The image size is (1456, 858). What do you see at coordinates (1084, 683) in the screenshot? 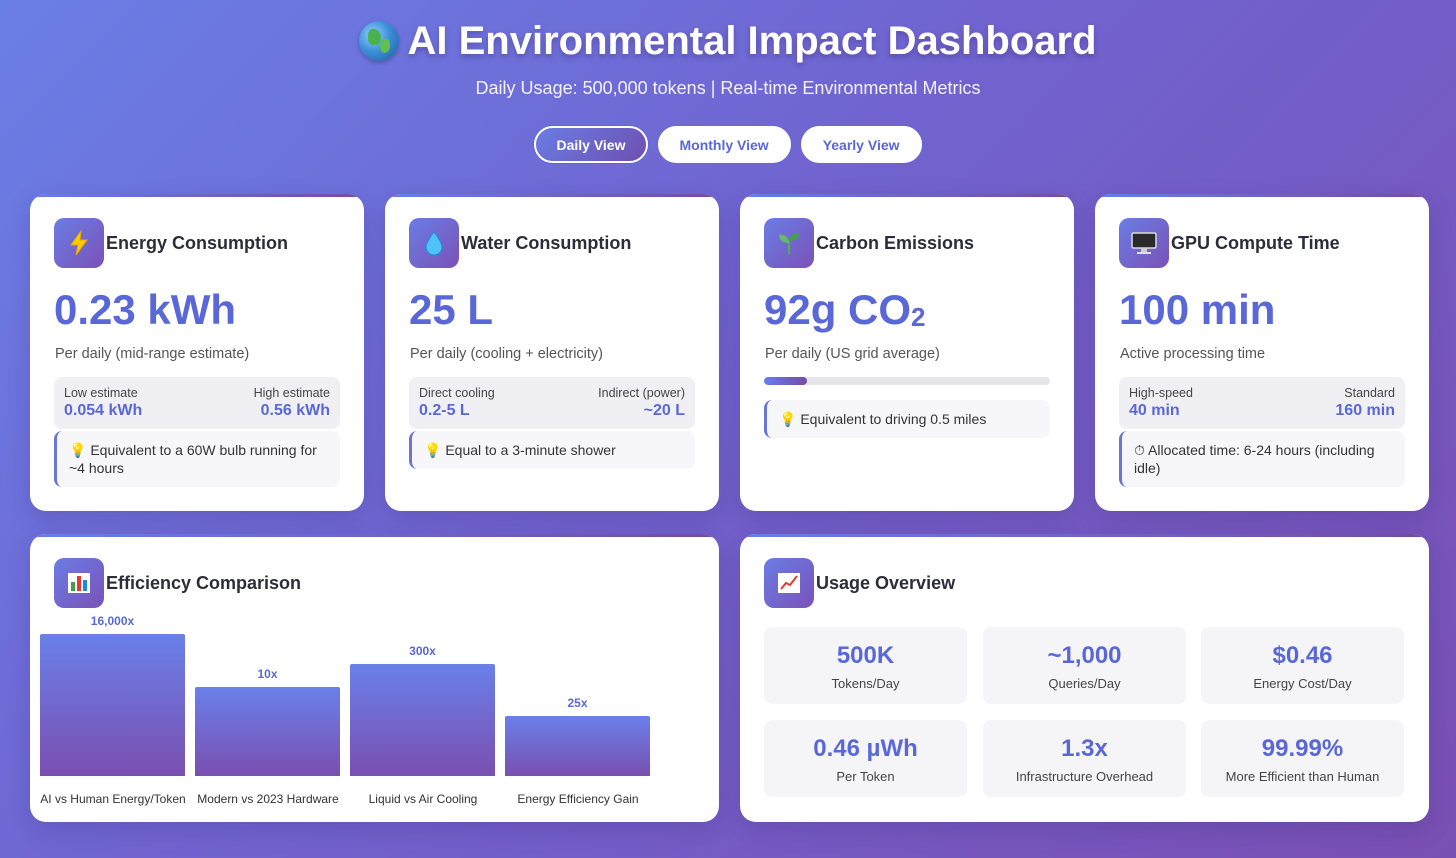
I see `stat-label: Queries/Day` at bounding box center [1084, 683].